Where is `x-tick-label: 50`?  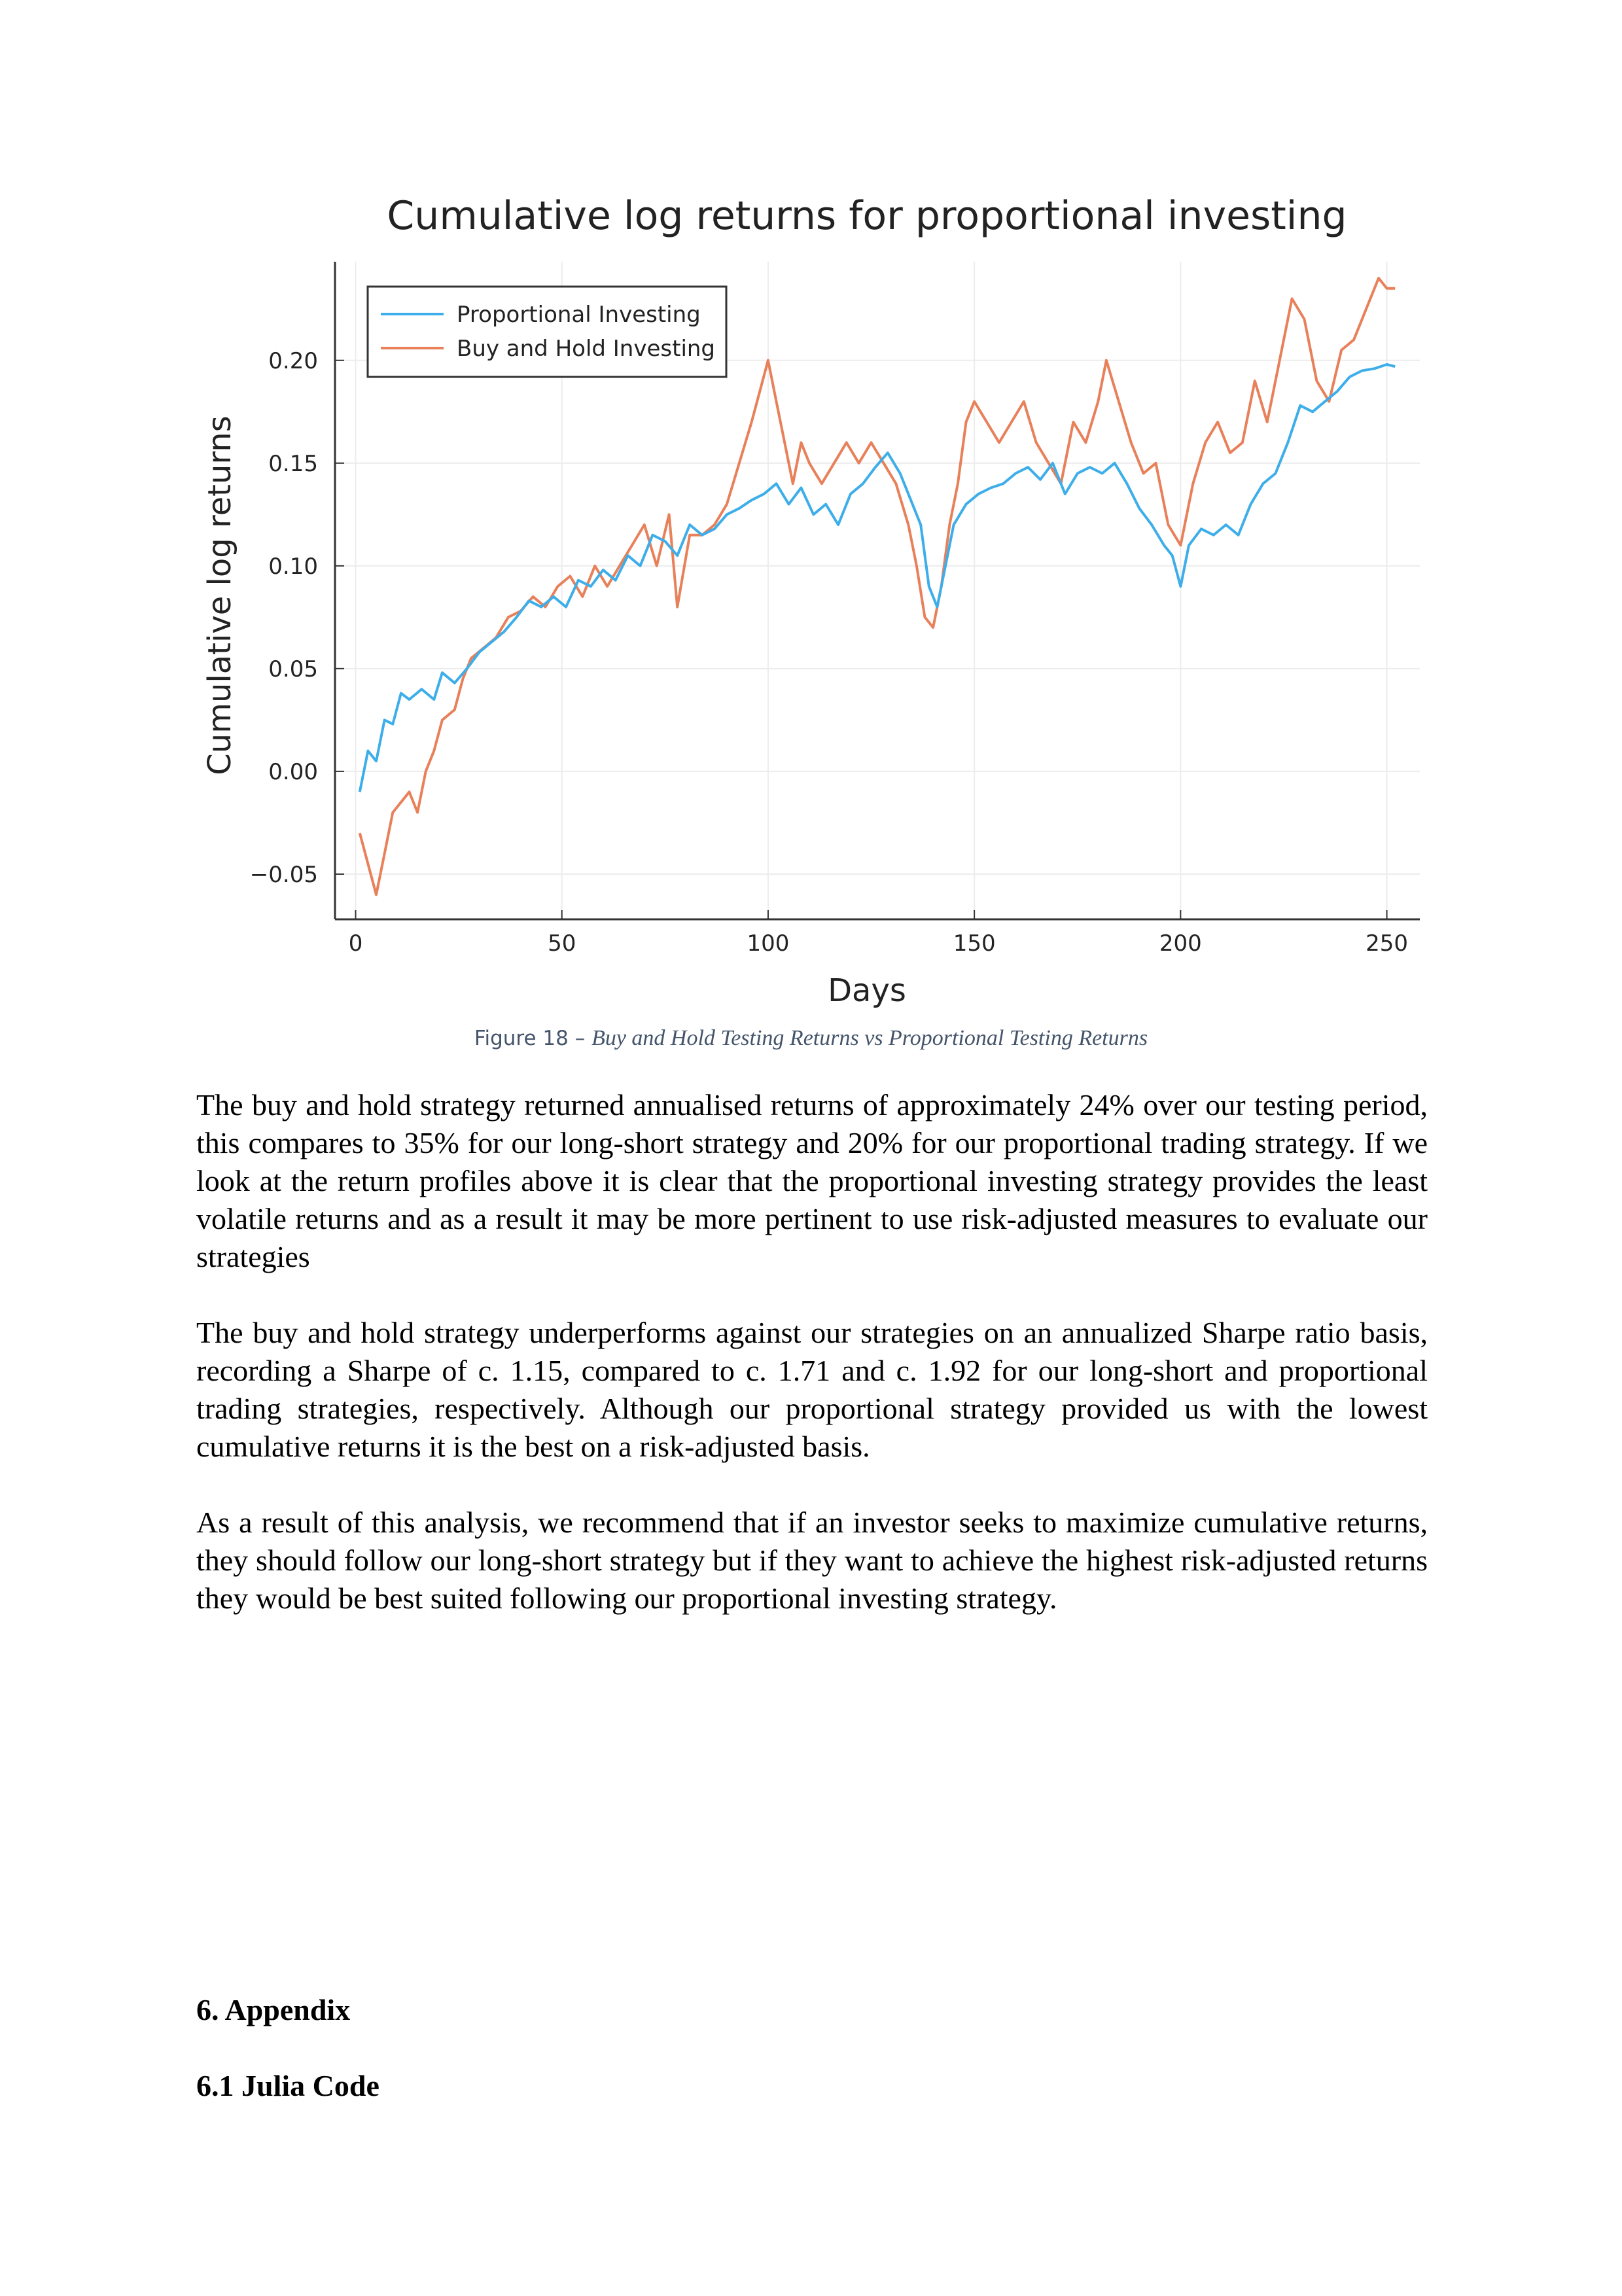 x-tick-label: 50 is located at coordinates (562, 944).